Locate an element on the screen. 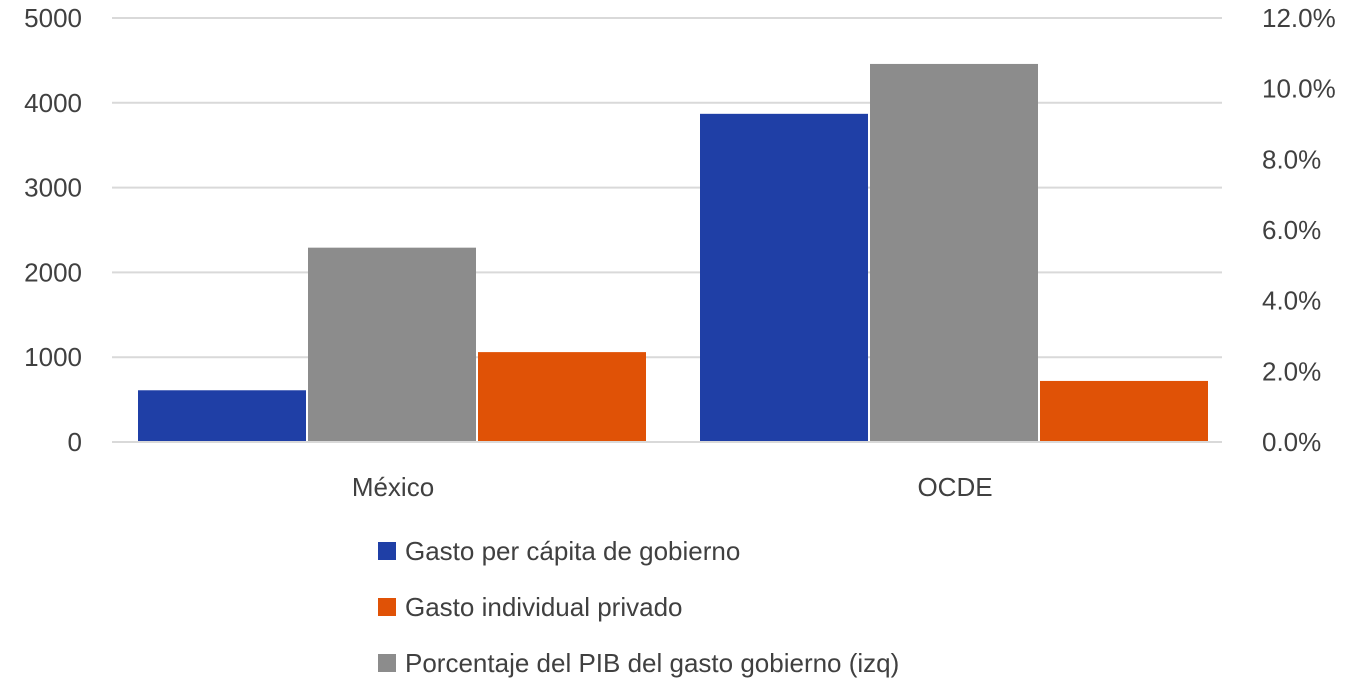 The image size is (1372, 683). right-axis-ticks: 0.0% 2.0% 4.0% 6.0% 8.0% 10.0% 12.0% is located at coordinates (1299, 230).